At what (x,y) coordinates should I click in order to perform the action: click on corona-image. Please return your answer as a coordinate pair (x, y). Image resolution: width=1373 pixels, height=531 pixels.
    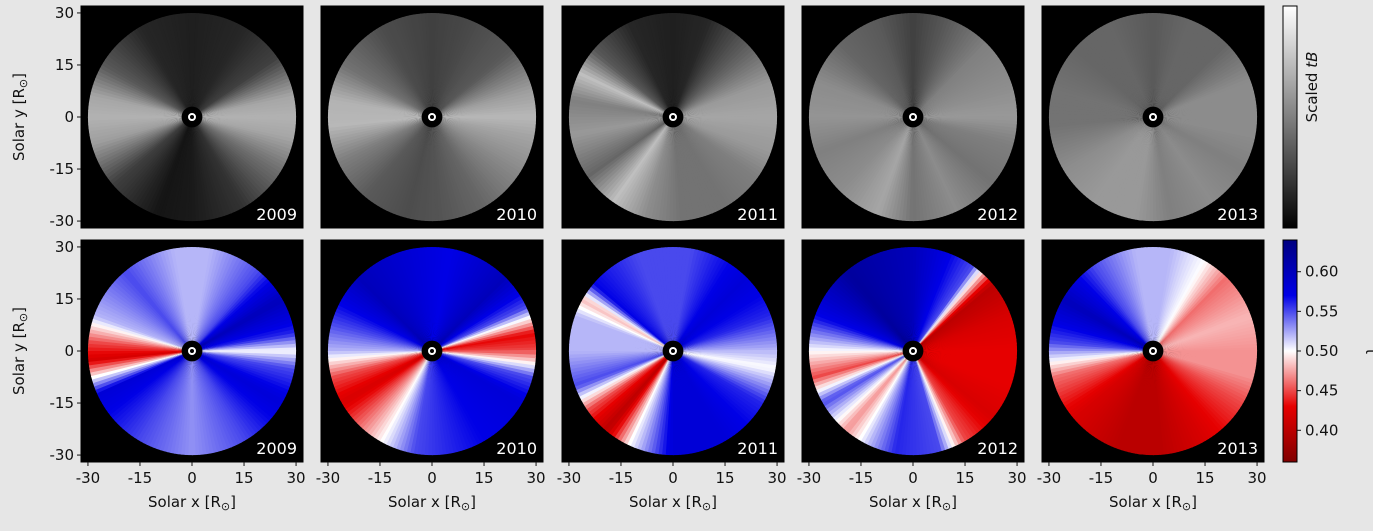
    Looking at the image, I should click on (673, 117).